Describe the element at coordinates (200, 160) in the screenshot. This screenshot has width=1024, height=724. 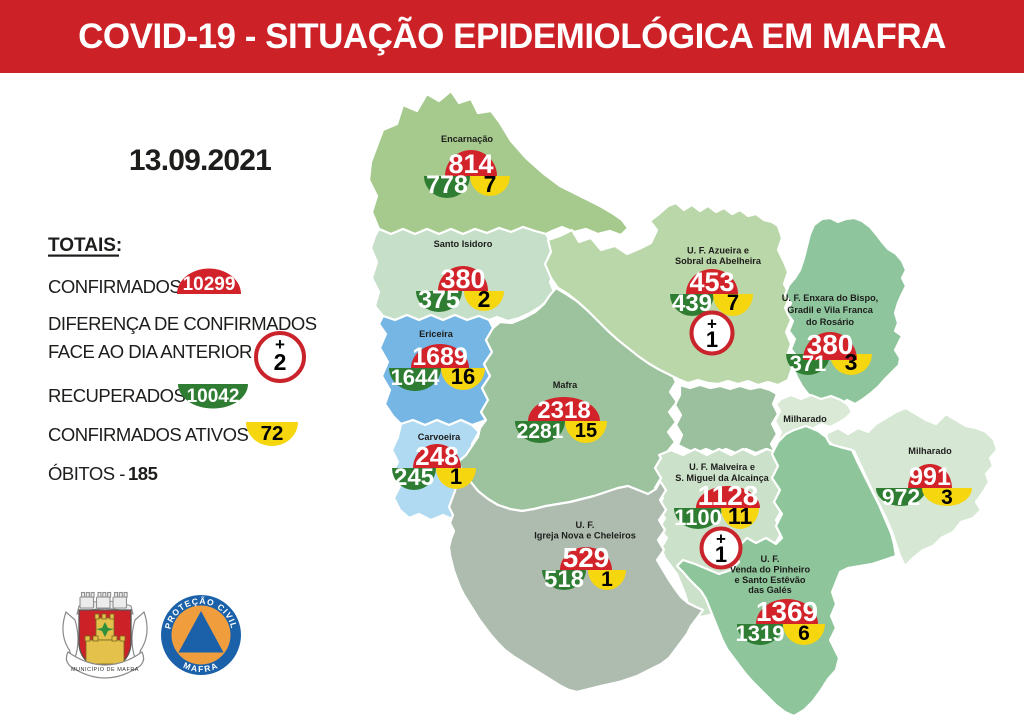
I see `svg-text: 13.09.2021` at that location.